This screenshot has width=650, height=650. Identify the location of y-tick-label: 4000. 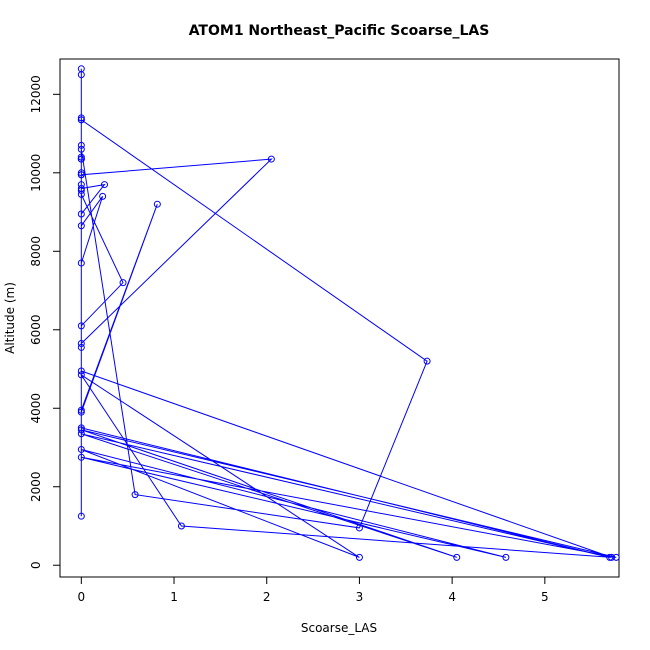
(36, 408).